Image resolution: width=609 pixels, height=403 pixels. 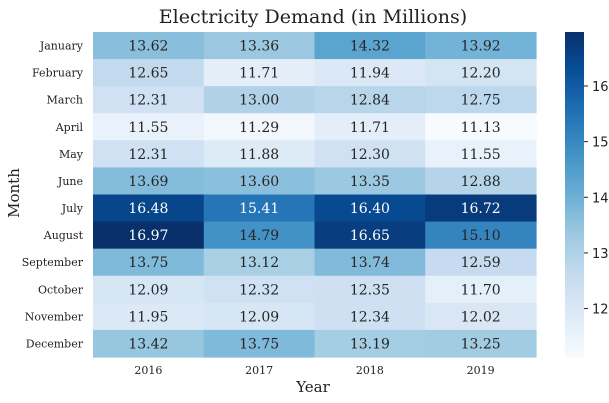 What do you see at coordinates (587, 194) in the screenshot?
I see `colorbar: 12 13 14 15 16` at bounding box center [587, 194].